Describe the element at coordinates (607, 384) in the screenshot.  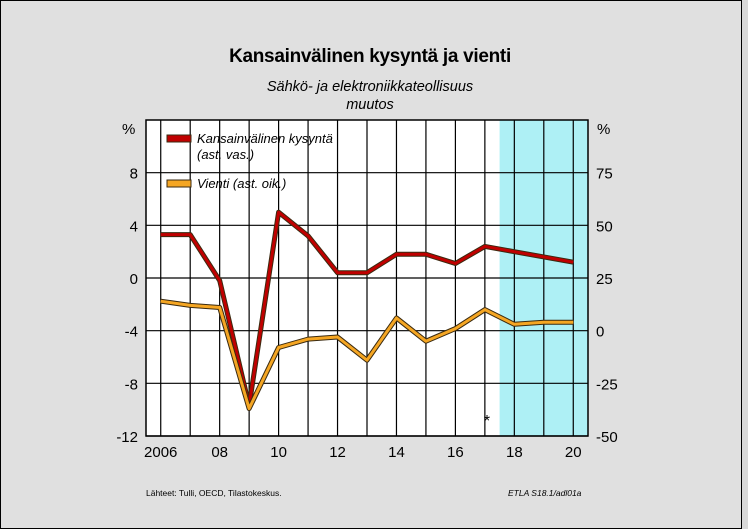
I see `y-right-tick-label: -25` at that location.